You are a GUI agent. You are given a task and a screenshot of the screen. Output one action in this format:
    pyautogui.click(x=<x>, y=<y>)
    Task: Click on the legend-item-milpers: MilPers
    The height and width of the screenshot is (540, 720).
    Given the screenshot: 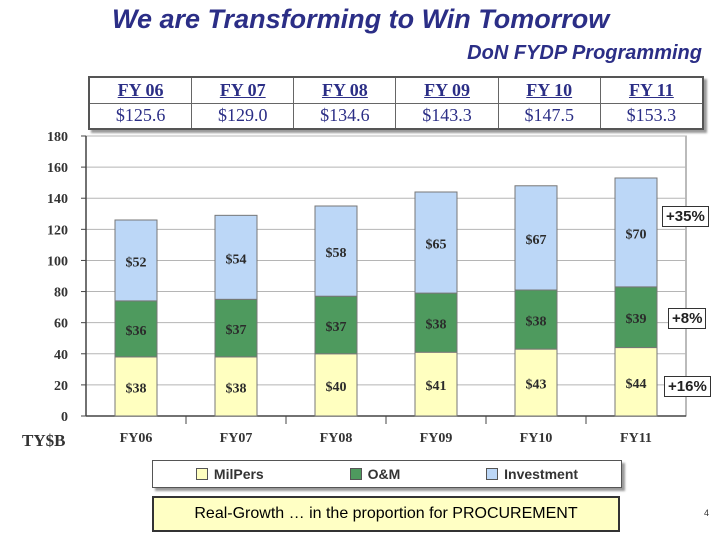 What is the action you would take?
    pyautogui.click(x=229, y=474)
    